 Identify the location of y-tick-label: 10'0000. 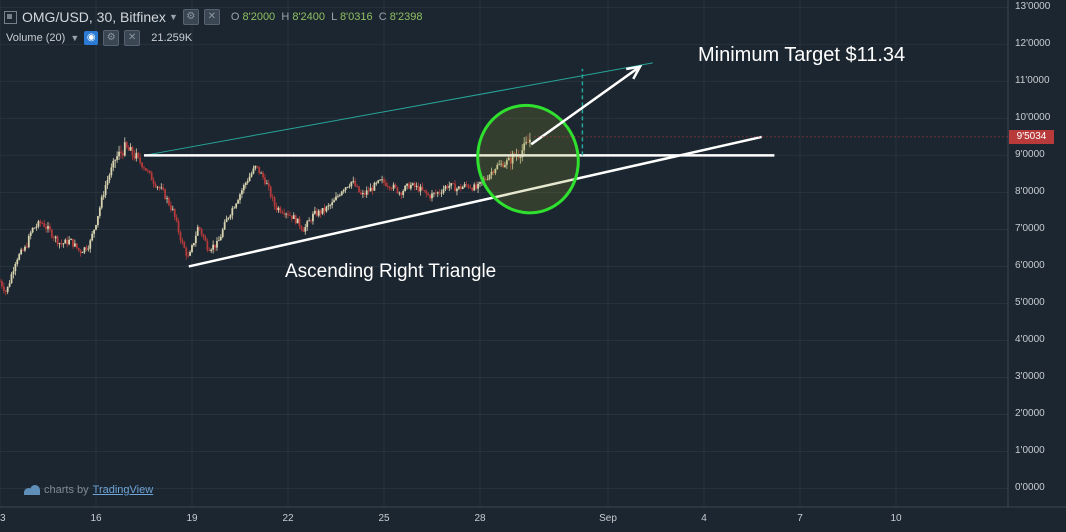
(1033, 118).